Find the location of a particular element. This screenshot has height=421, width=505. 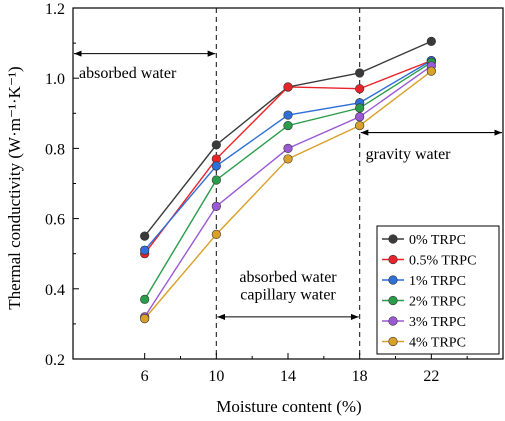

y-tick-label: 0.6 is located at coordinates (55, 220).